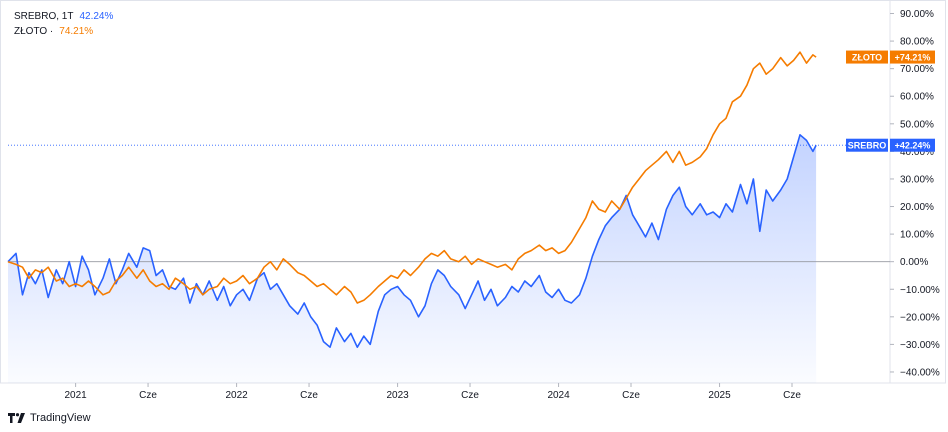 The image size is (948, 432). Describe the element at coordinates (917, 124) in the screenshot. I see `y-tick-label: 50.00%` at that location.